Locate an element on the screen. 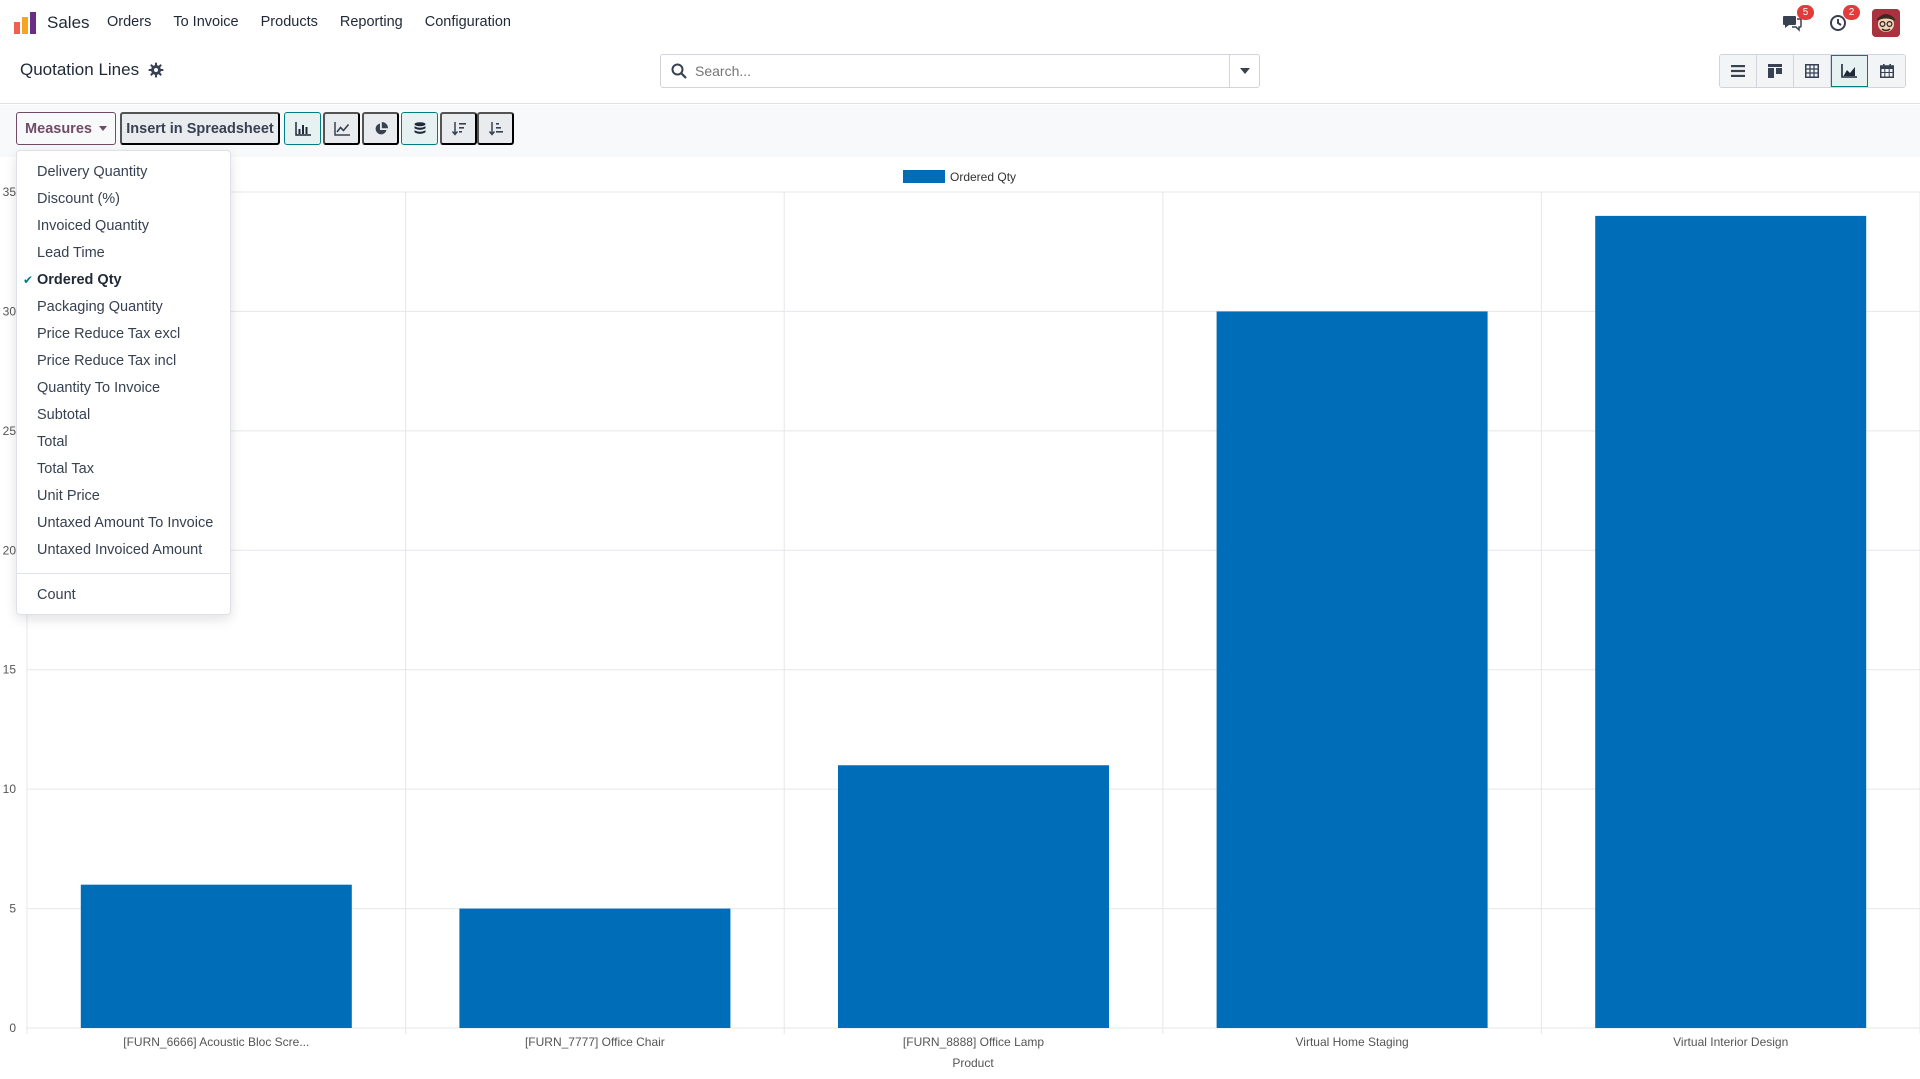 The width and height of the screenshot is (1920, 1079). activities-badge: 2 is located at coordinates (1851, 12).